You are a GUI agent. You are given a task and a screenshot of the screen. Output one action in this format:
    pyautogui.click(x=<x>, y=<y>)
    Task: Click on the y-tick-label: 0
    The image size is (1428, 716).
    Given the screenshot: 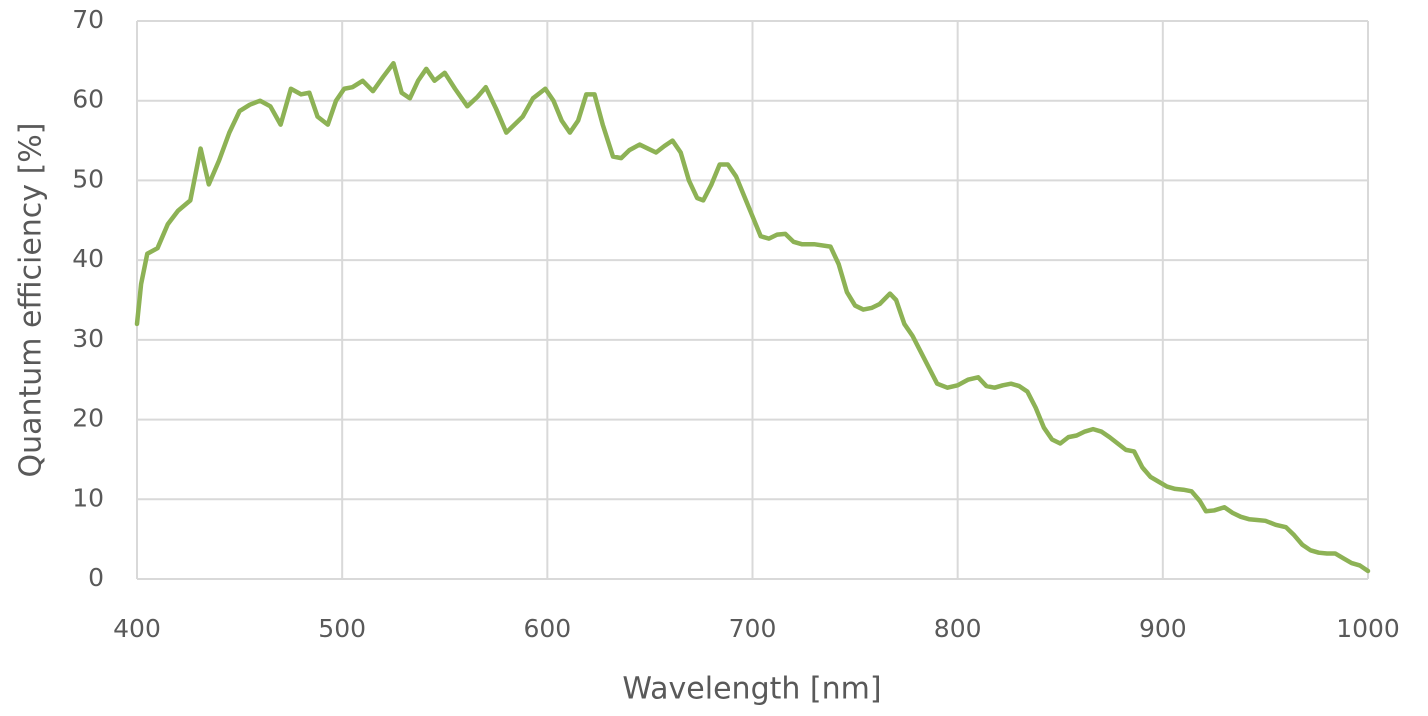 What is the action you would take?
    pyautogui.click(x=96, y=577)
    